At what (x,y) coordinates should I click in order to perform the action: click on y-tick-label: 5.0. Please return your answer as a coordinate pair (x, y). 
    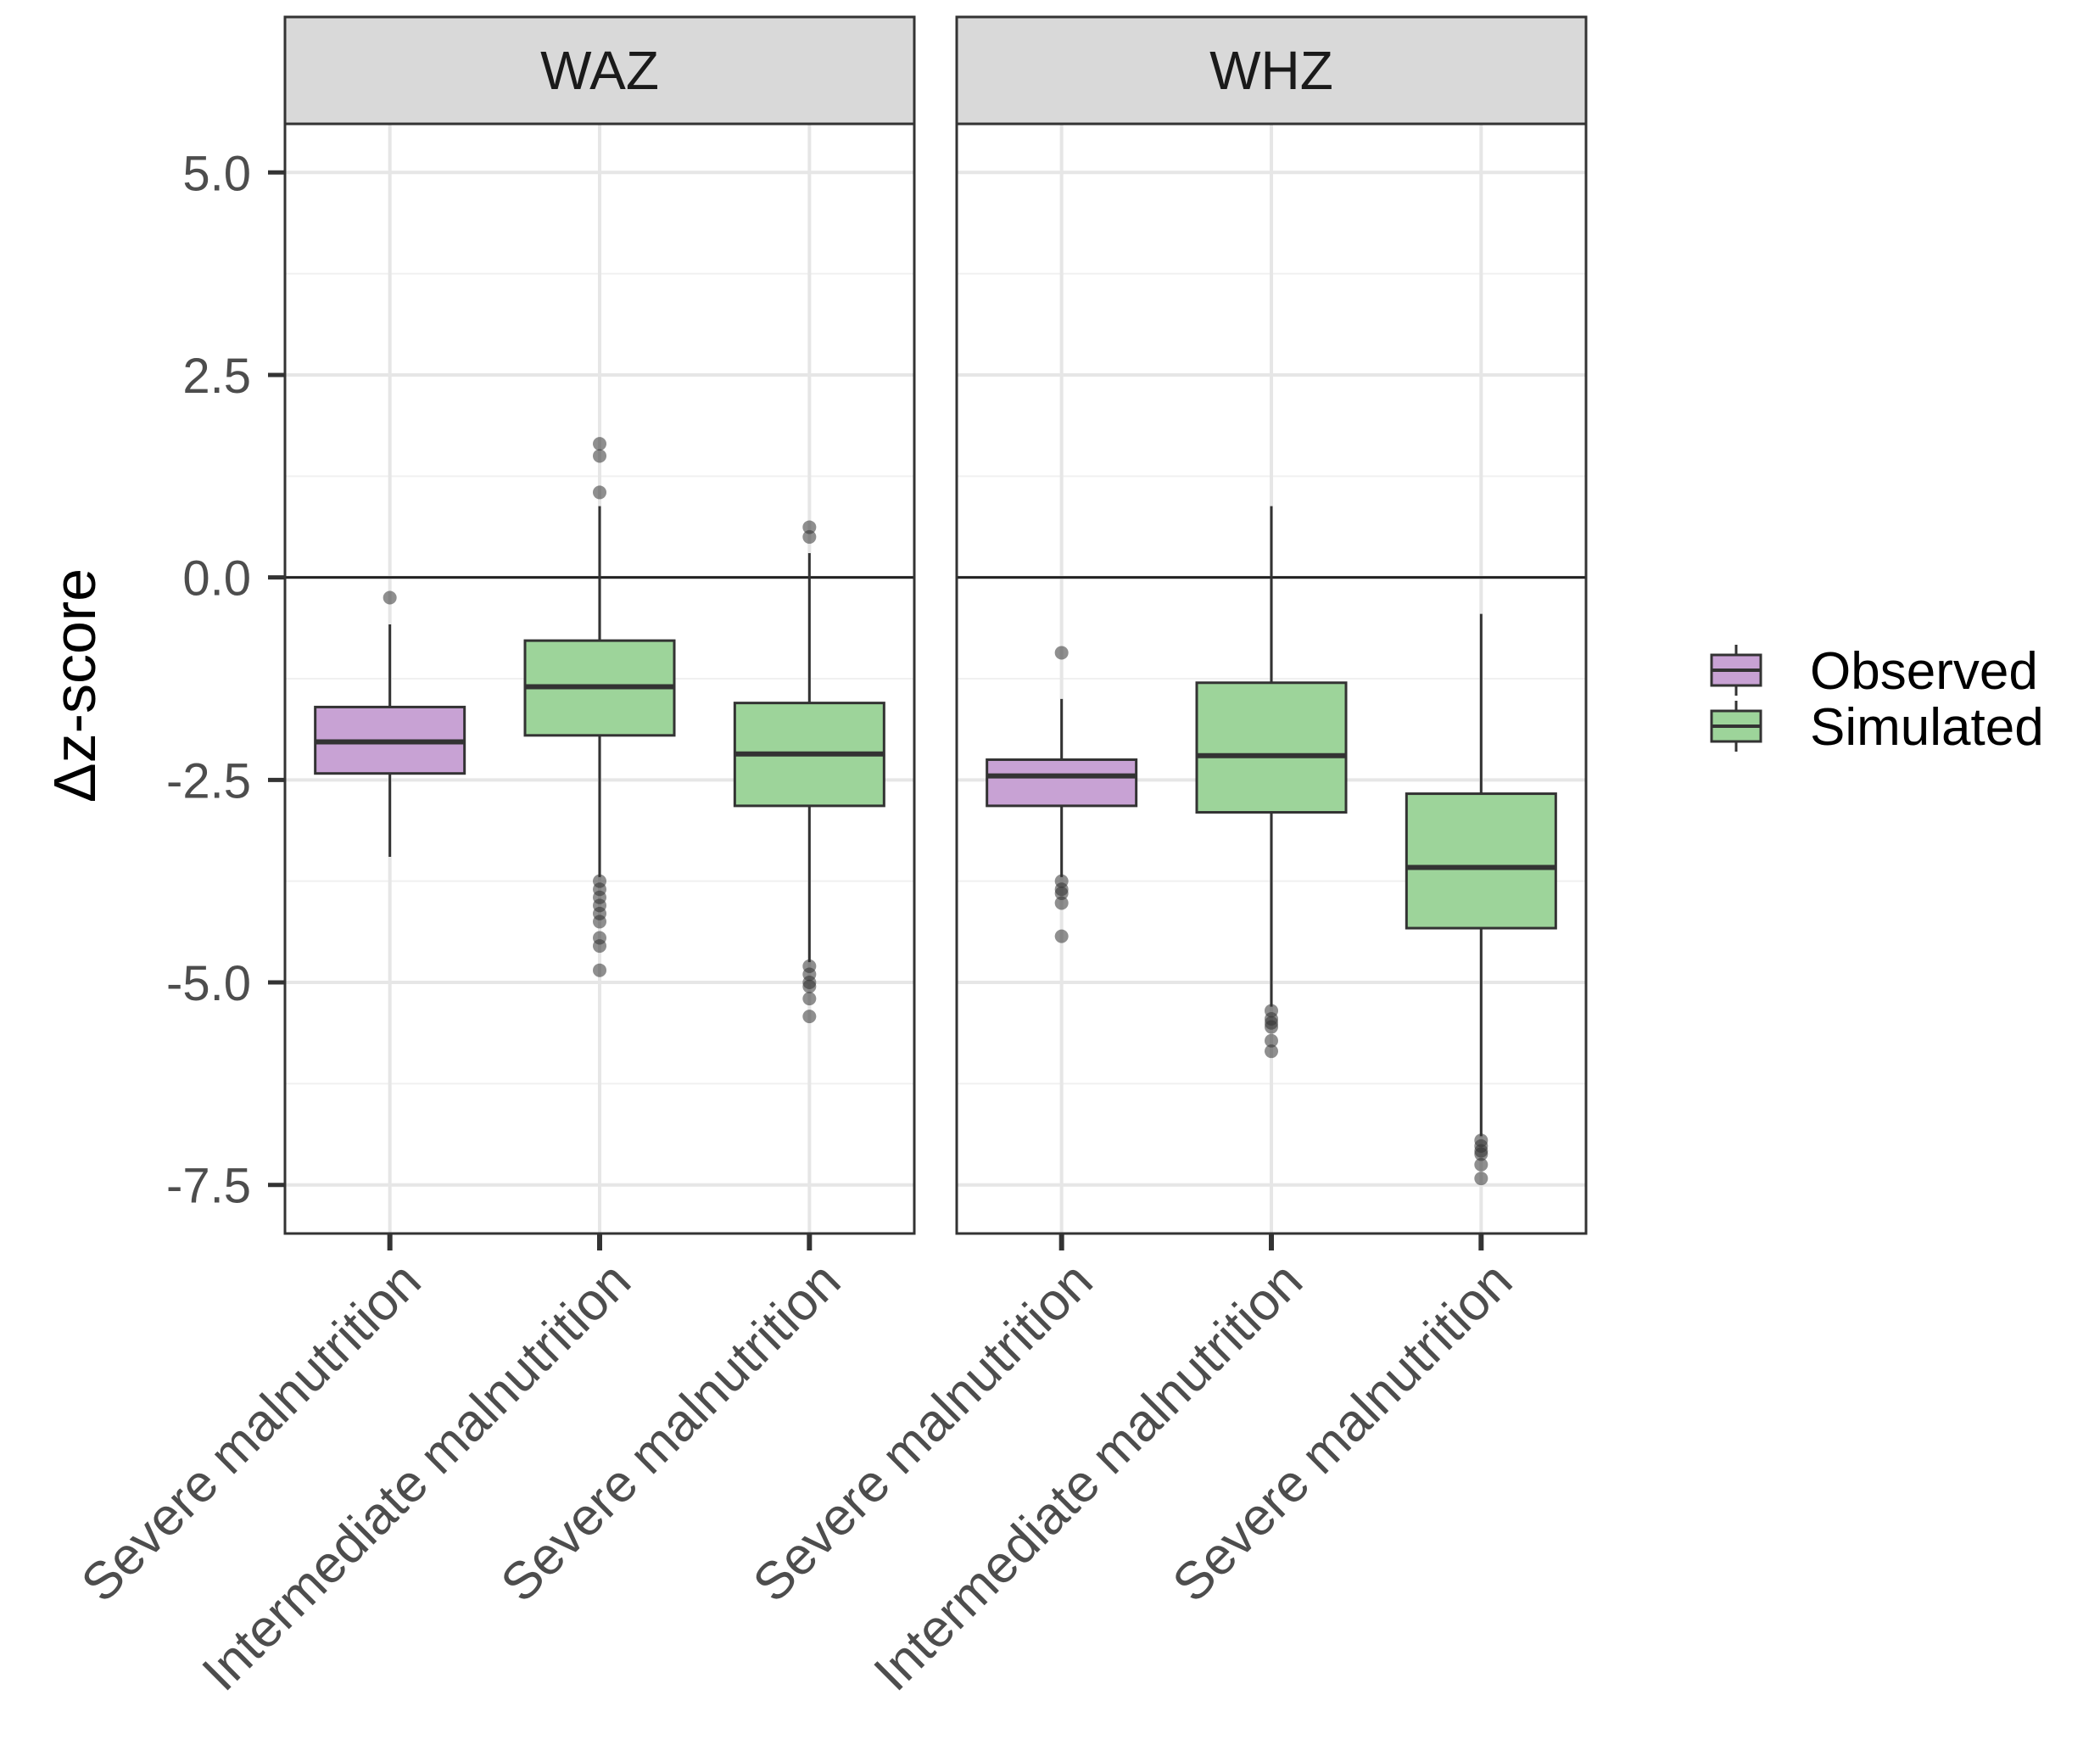
    Looking at the image, I should click on (216, 173).